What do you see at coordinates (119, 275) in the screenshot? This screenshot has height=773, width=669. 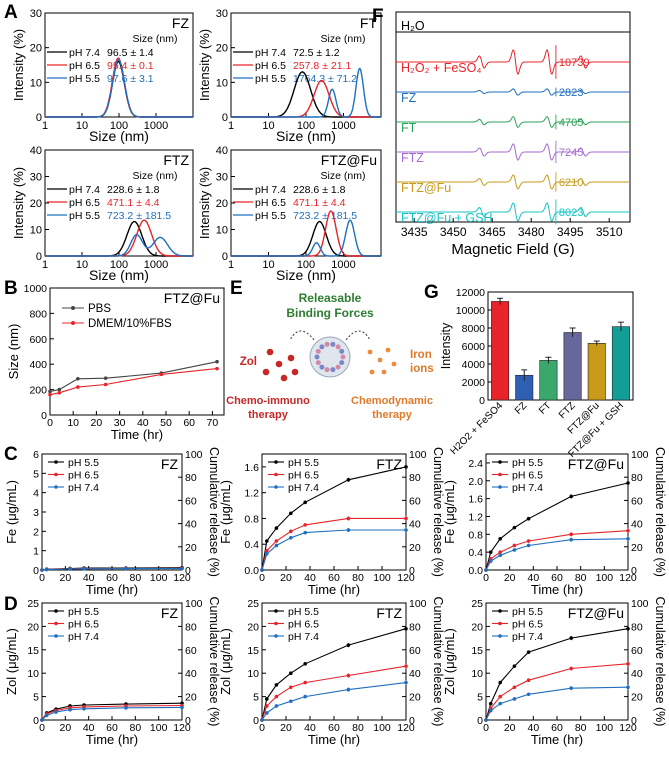 I see `xlabel-A3: Size (nm)` at bounding box center [119, 275].